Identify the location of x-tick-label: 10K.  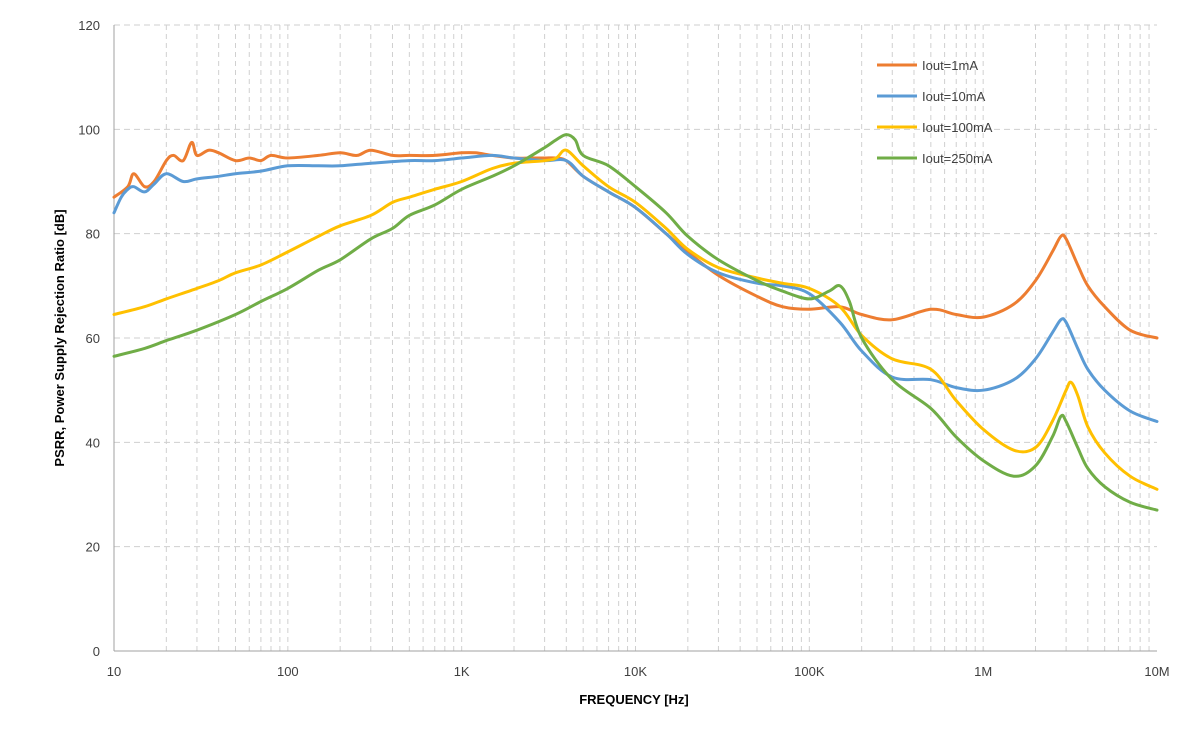
(635, 671).